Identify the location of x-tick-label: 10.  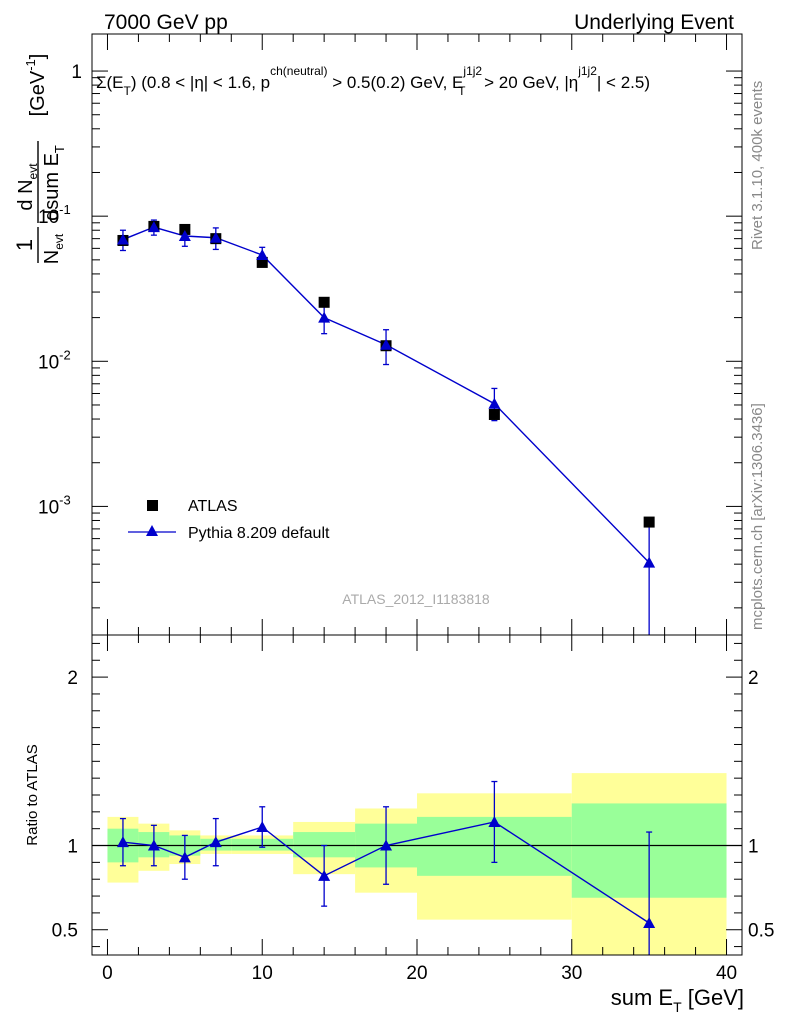
(262, 973).